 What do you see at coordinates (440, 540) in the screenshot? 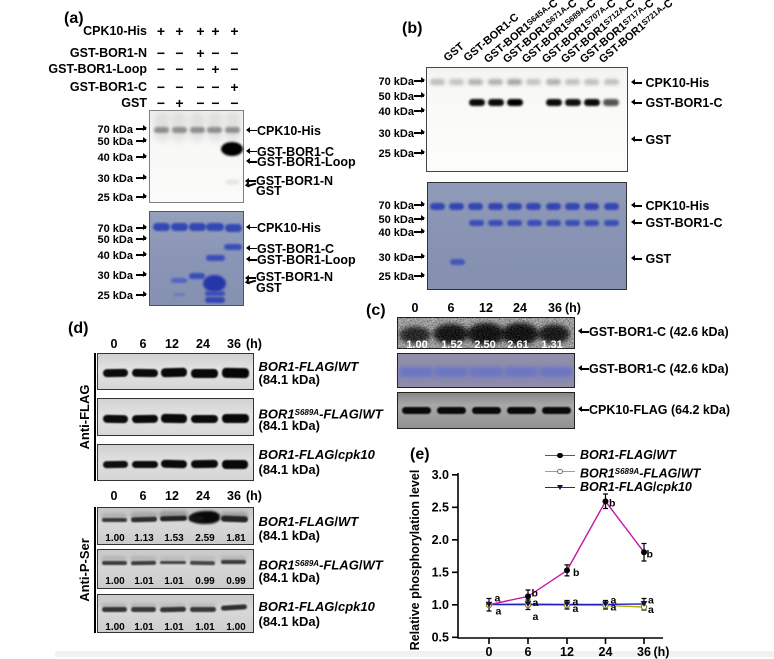
I see `svg-text: 2.0` at bounding box center [440, 540].